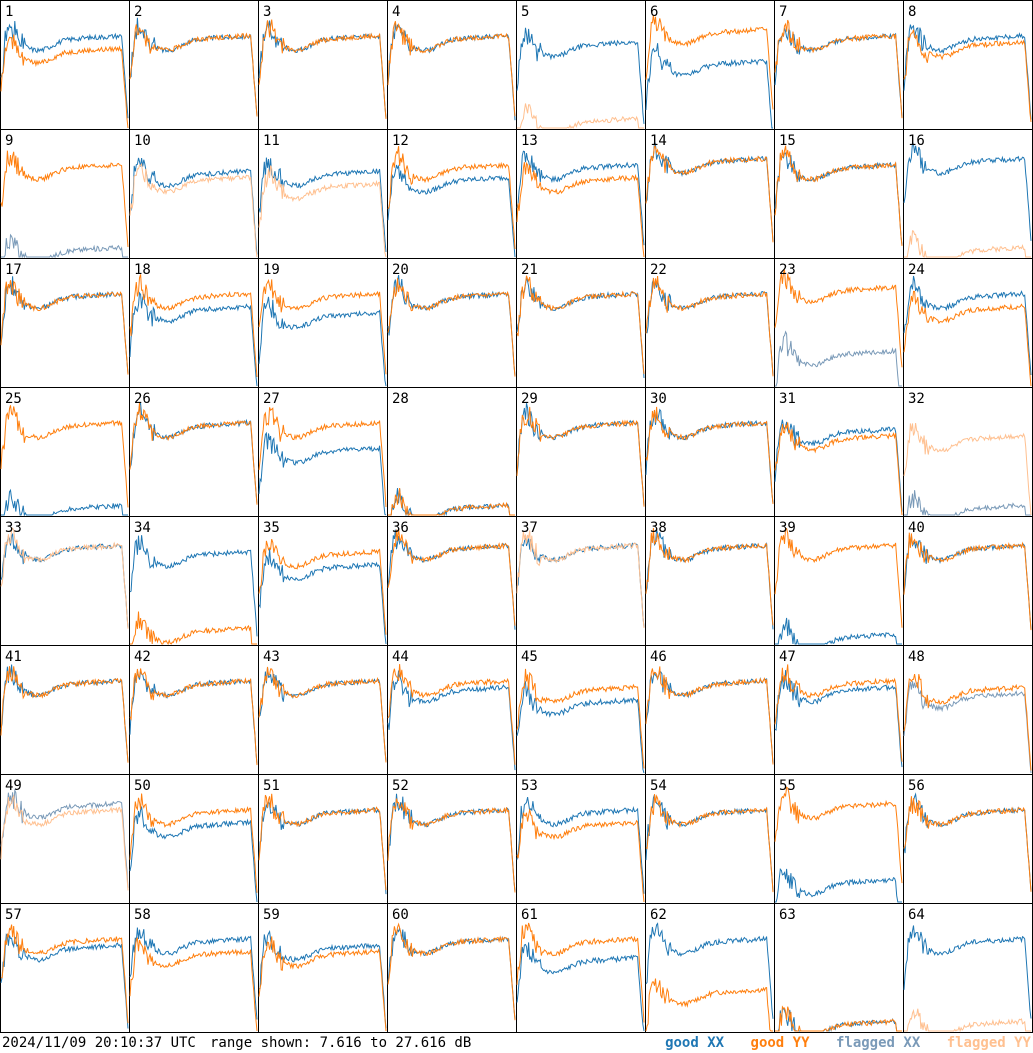  What do you see at coordinates (65, 839) in the screenshot?
I see `panel-49: 49` at bounding box center [65, 839].